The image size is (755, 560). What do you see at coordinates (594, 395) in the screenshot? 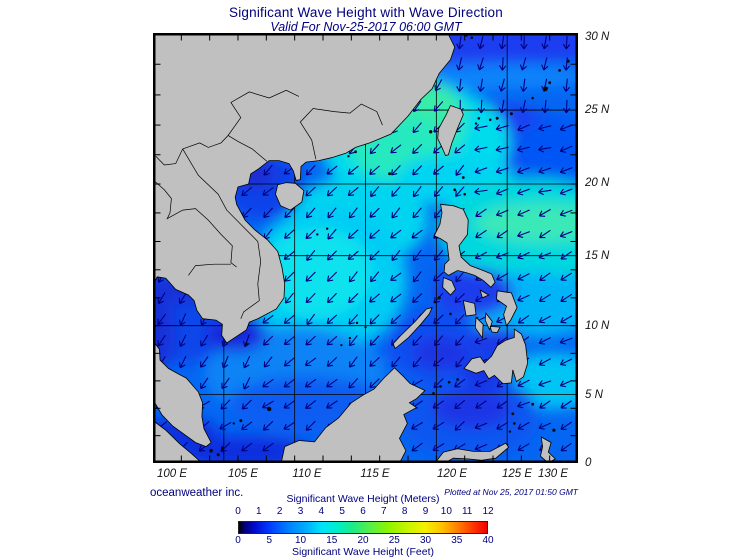
I see `lat-label-5N: 5 N` at bounding box center [594, 395].